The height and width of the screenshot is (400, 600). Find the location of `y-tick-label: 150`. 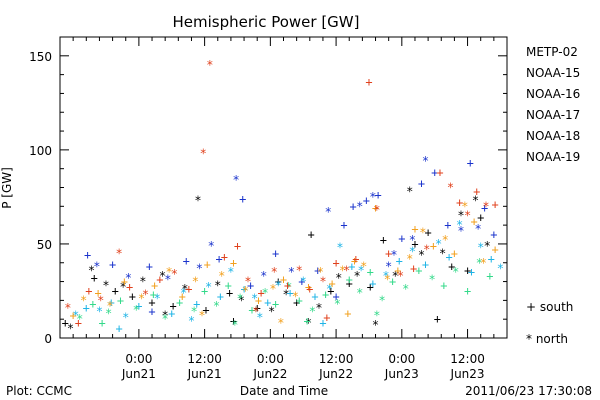

y-tick-label: 150 is located at coordinates (40, 57).